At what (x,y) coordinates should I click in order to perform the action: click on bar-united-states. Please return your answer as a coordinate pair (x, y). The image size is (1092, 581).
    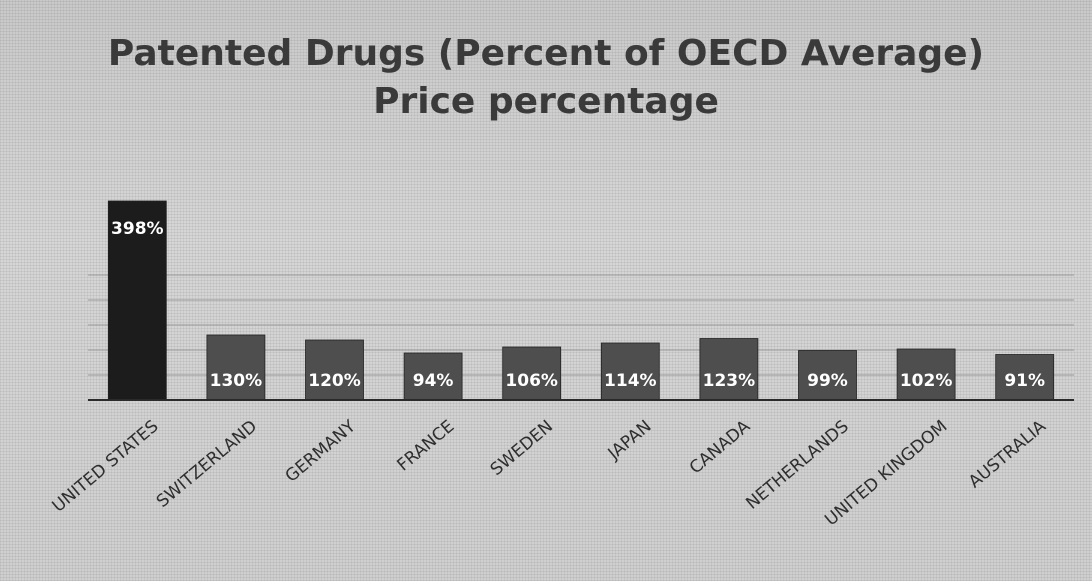
    Looking at the image, I should click on (137, 300).